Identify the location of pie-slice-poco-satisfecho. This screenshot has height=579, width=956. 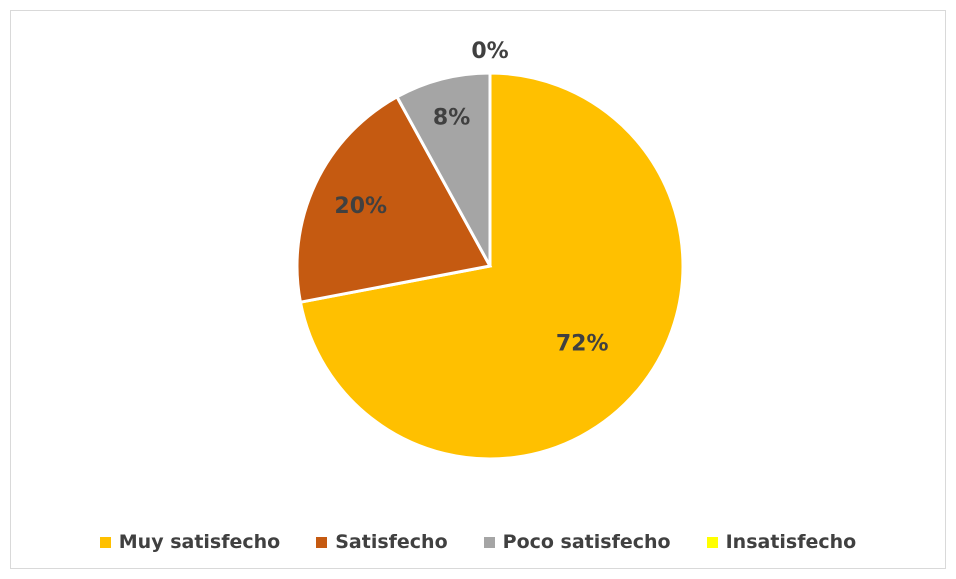
(443, 169).